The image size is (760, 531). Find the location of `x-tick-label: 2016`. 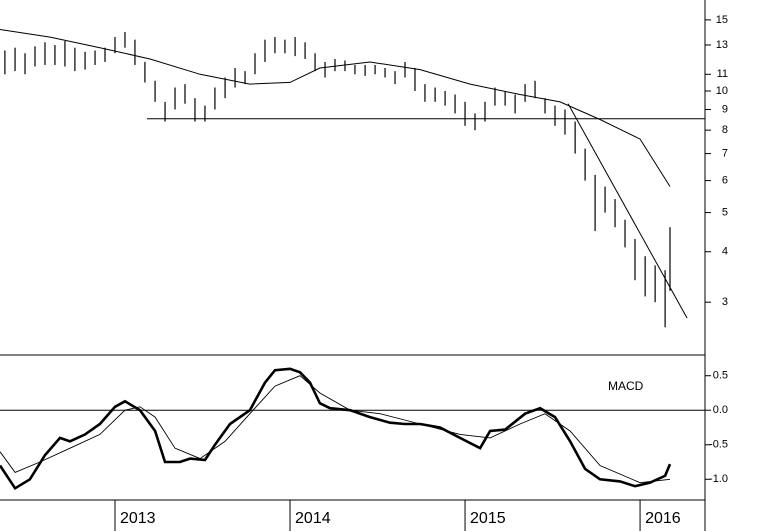

x-tick-label: 2016 is located at coordinates (663, 518).